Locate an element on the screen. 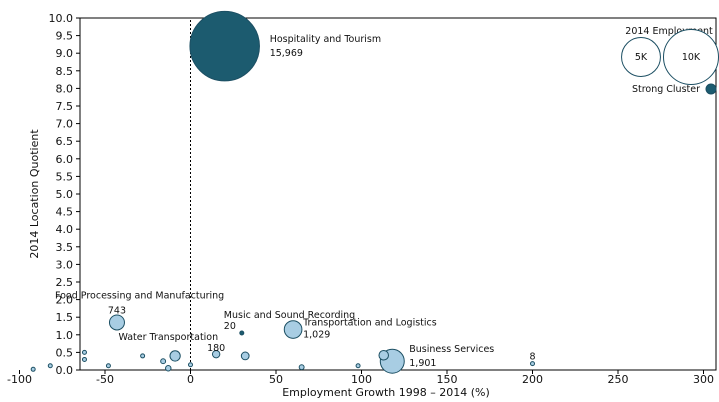 The height and width of the screenshot is (402, 719). y-tick-label: 6.0 is located at coordinates (65, 159).